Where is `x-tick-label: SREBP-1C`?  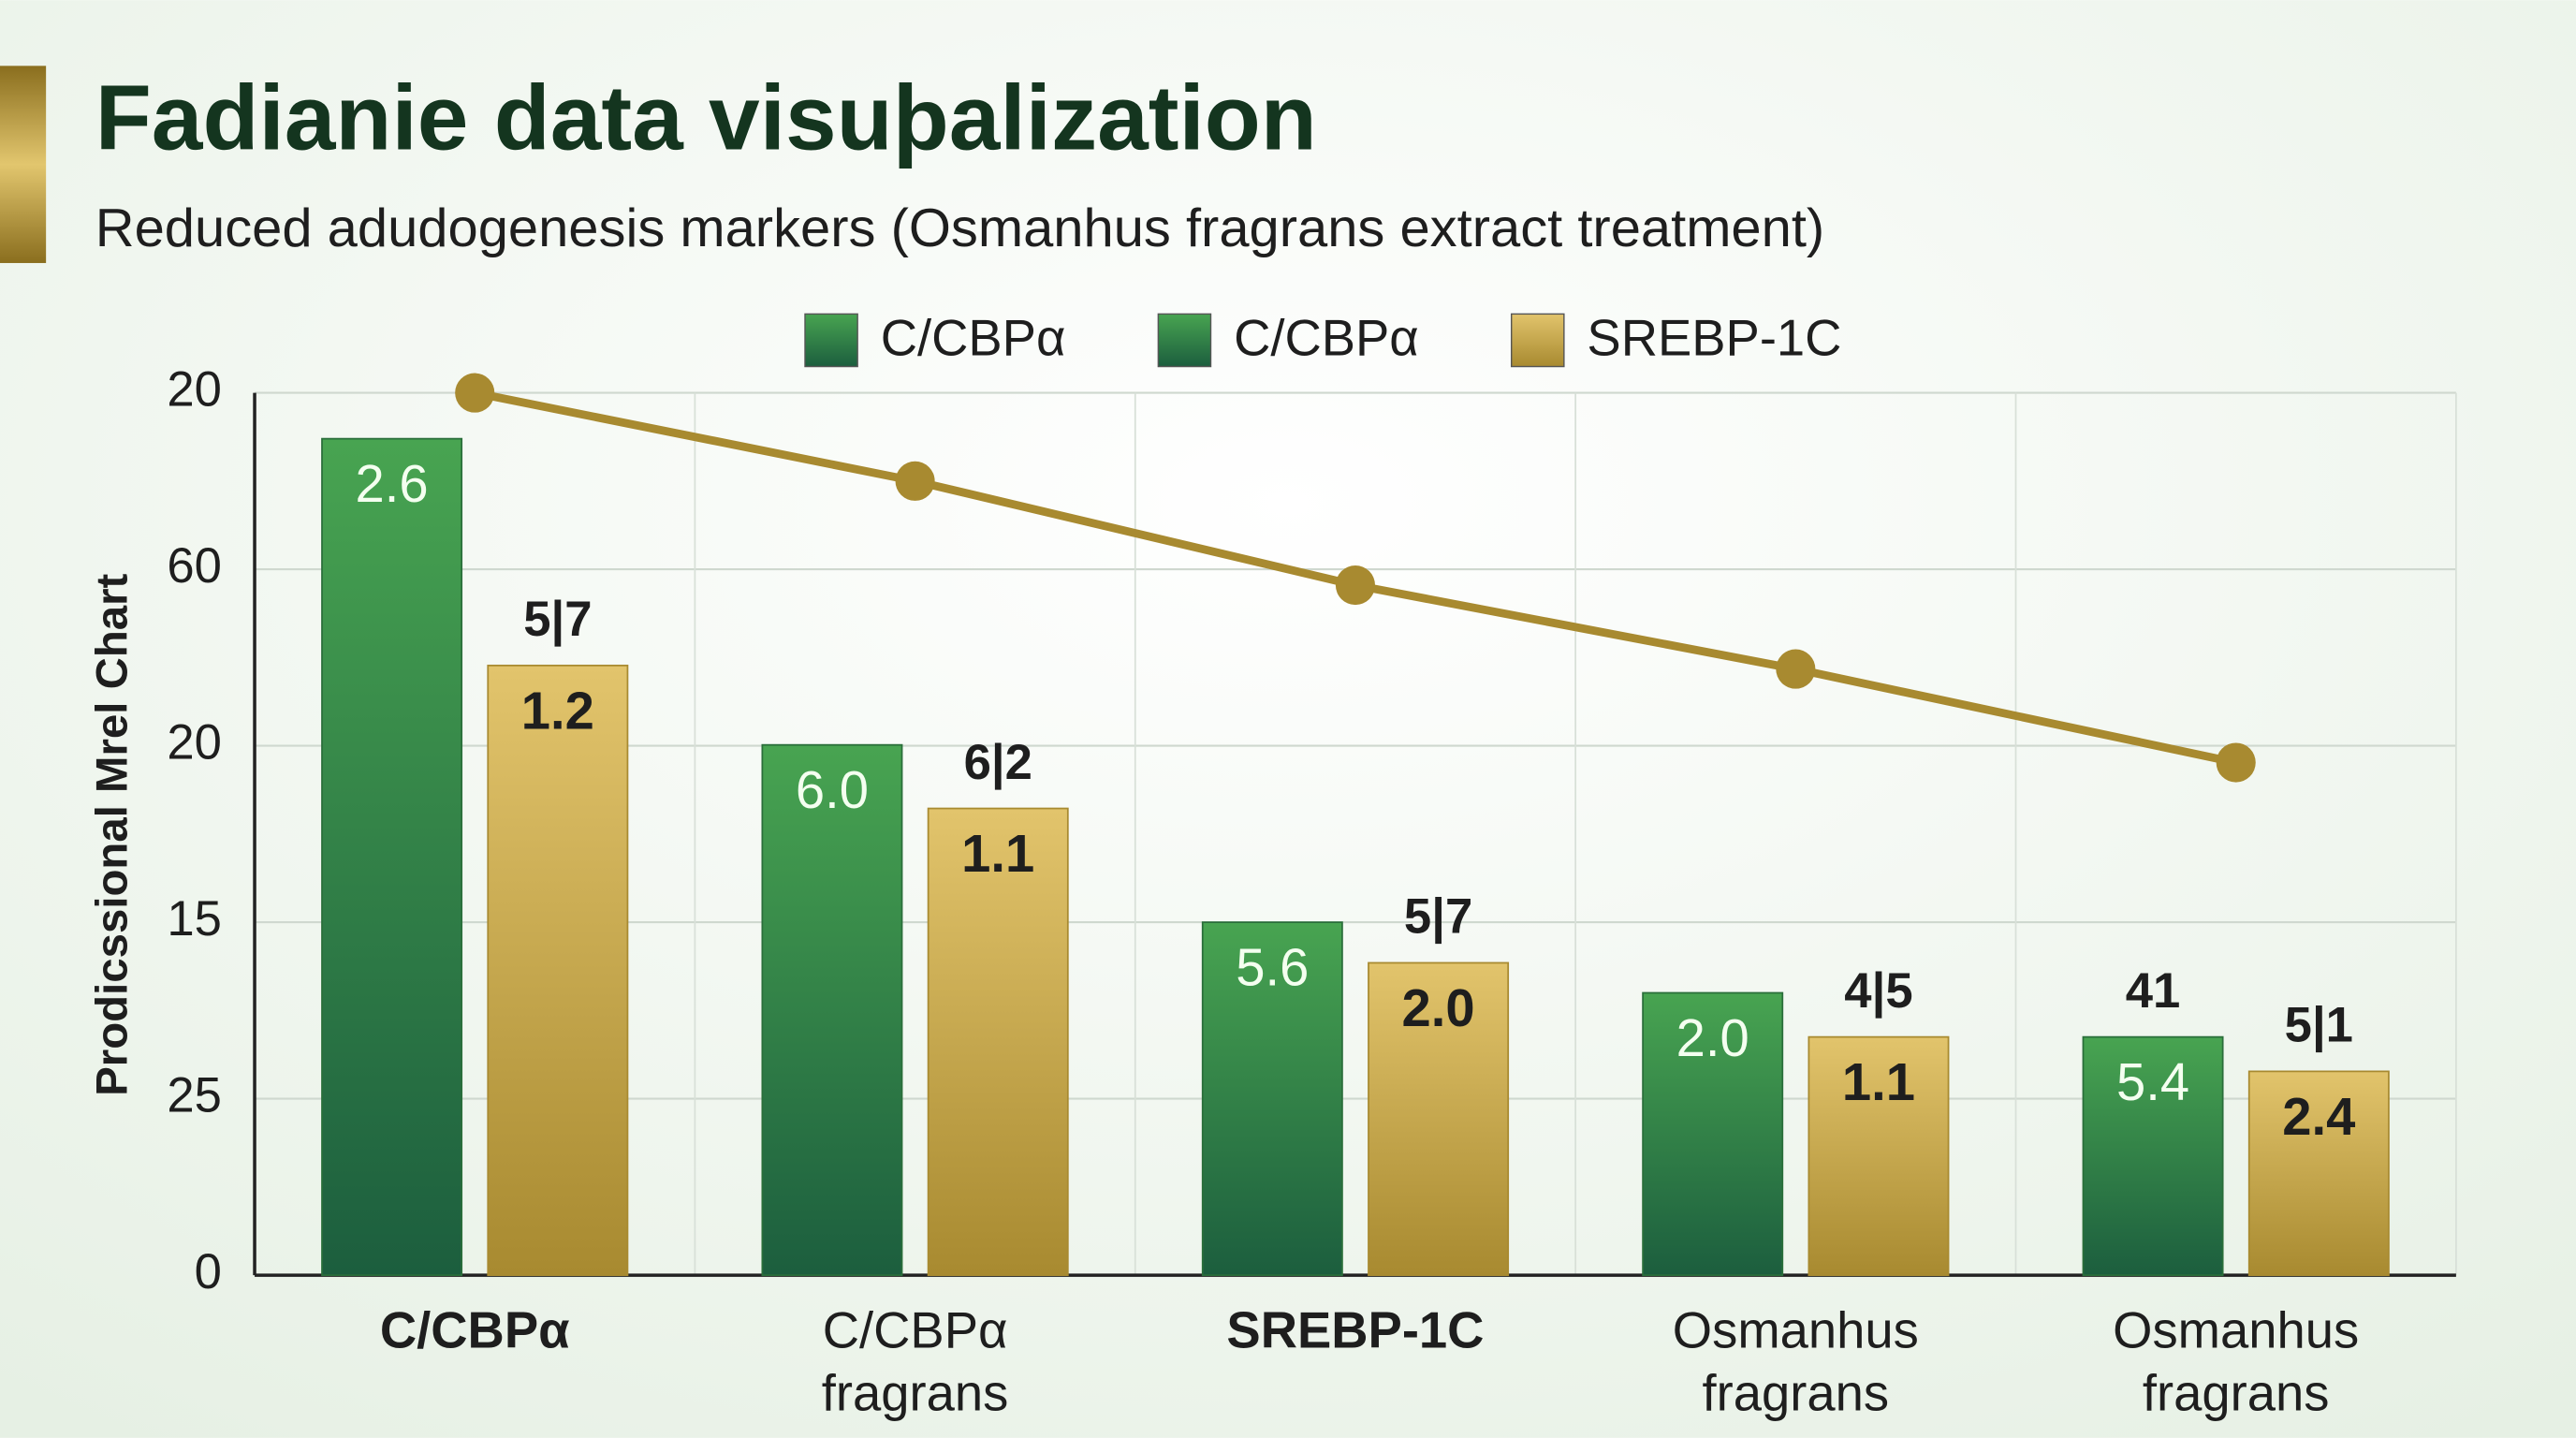 x-tick-label: SREBP-1C is located at coordinates (1355, 1330).